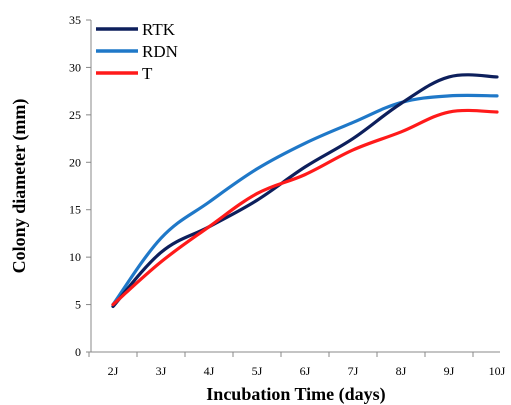  Describe the element at coordinates (75, 67) in the screenshot. I see `y-tick-label: 30` at that location.